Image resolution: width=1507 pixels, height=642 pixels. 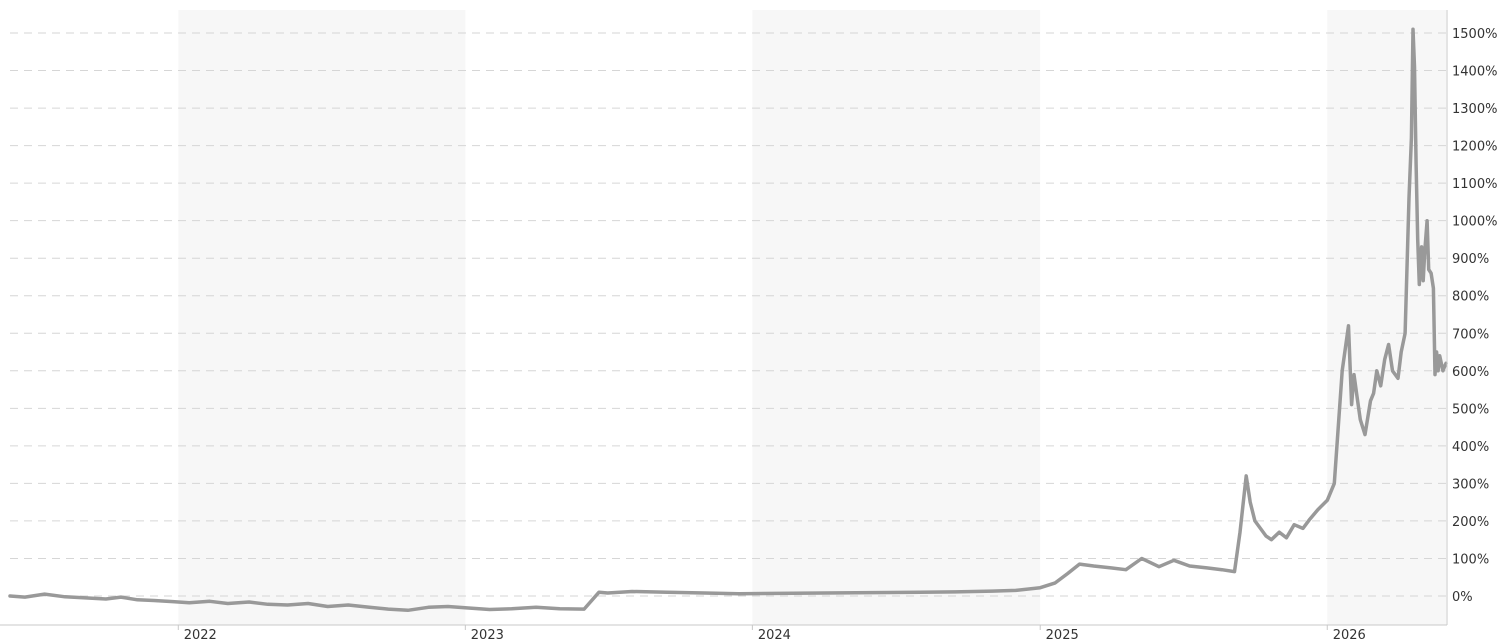 I want to click on y-tick-label: 1200%, so click(x=1474, y=147).